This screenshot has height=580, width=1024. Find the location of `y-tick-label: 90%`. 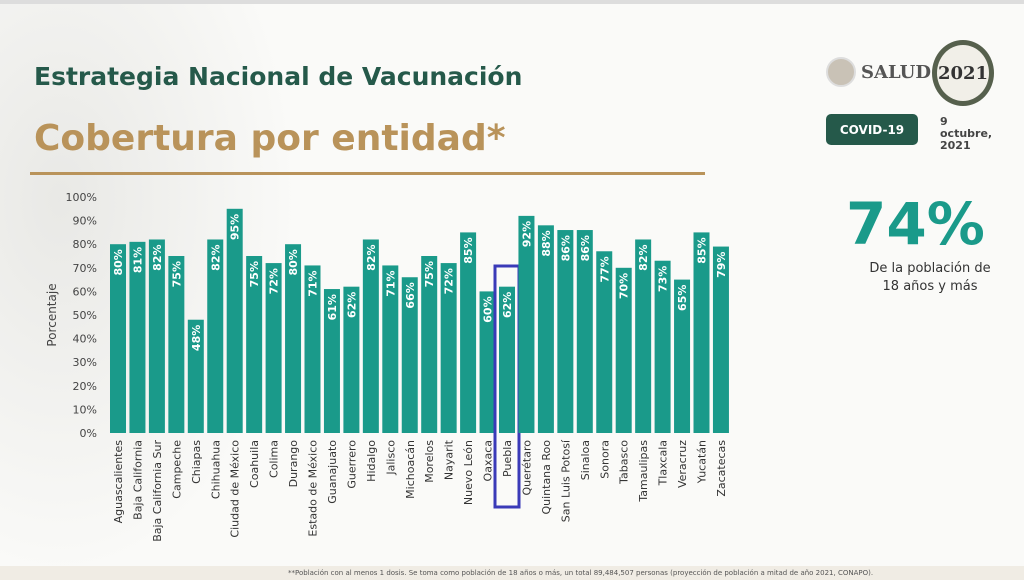

y-tick-label: 90% is located at coordinates (85, 221).